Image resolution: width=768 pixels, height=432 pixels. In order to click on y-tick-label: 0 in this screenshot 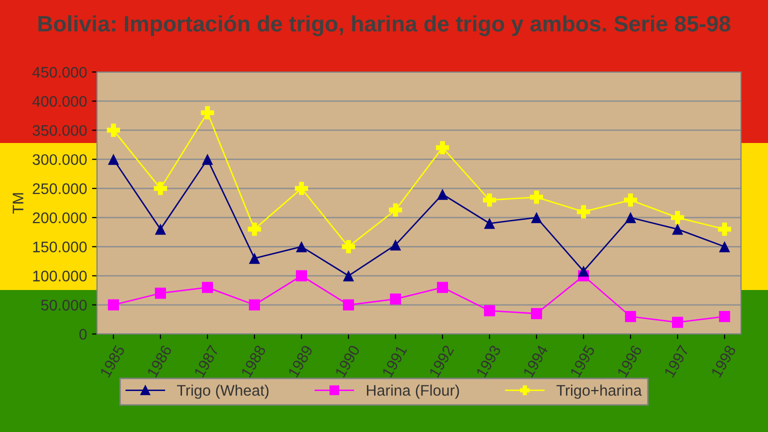, I will do `click(83, 334)`.